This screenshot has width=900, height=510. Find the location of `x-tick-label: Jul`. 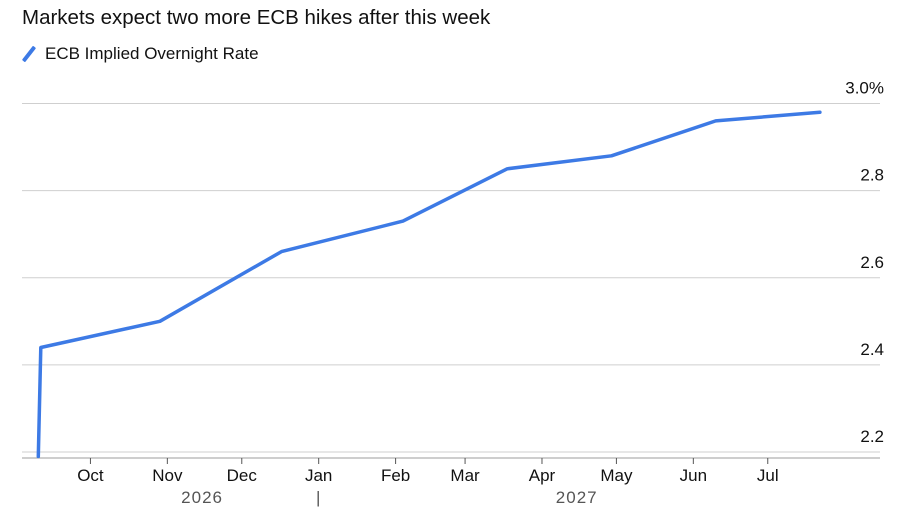

x-tick-label: Jul is located at coordinates (768, 475).